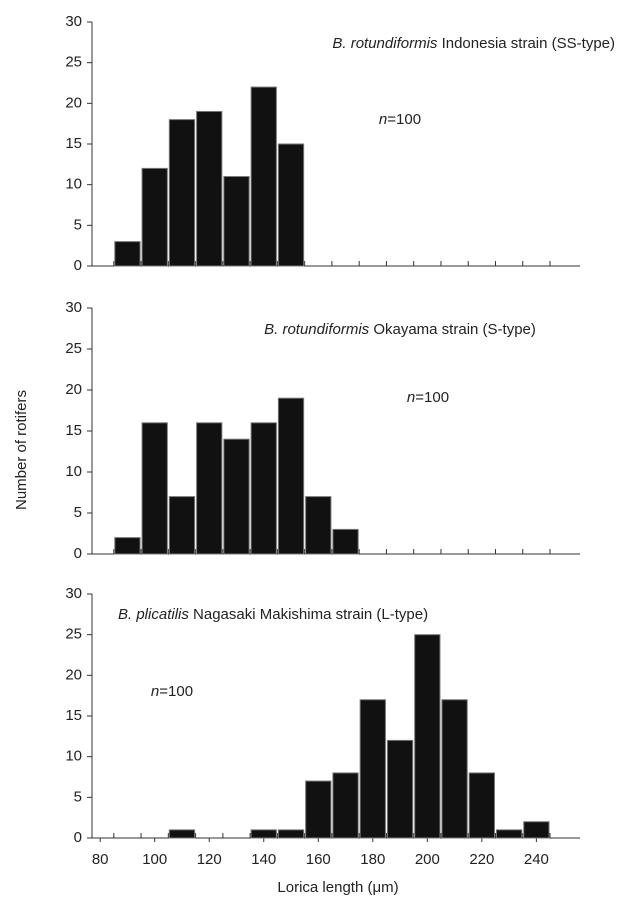 This screenshot has width=631, height=900. What do you see at coordinates (528, 43) in the screenshot?
I see `strain-name: Indonesia strain (SS-type)` at bounding box center [528, 43].